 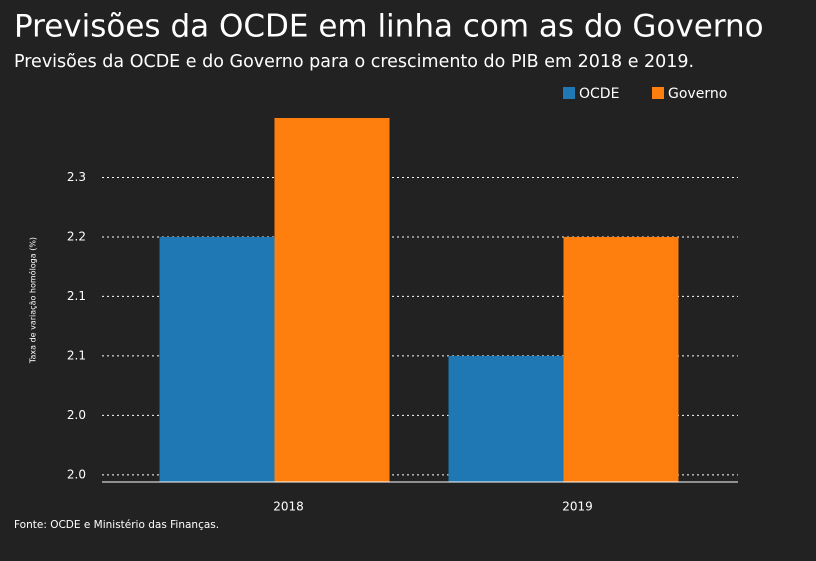 I want to click on x-tick-label: 2018, so click(x=288, y=507).